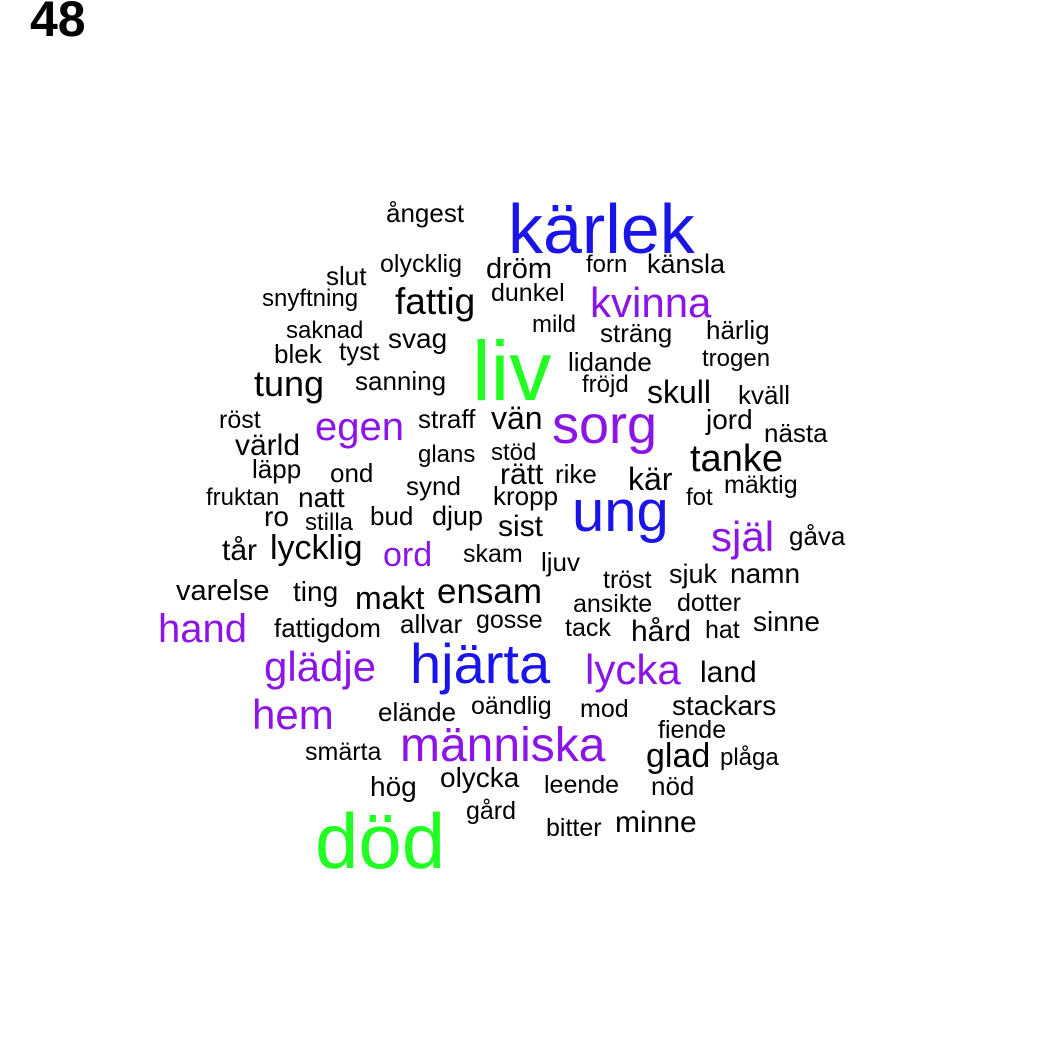 This screenshot has width=1050, height=1055. I want to click on word-12: egen, so click(359, 427).